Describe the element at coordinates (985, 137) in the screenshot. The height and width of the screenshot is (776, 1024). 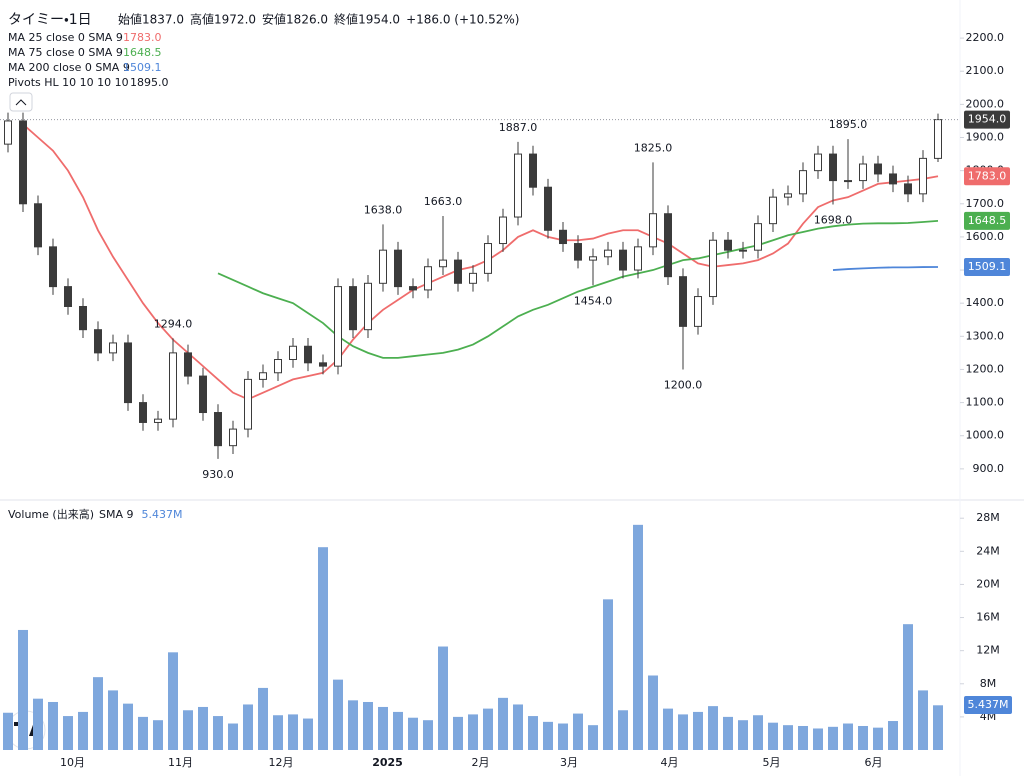
I see `y-tick-label: 1900.0` at that location.